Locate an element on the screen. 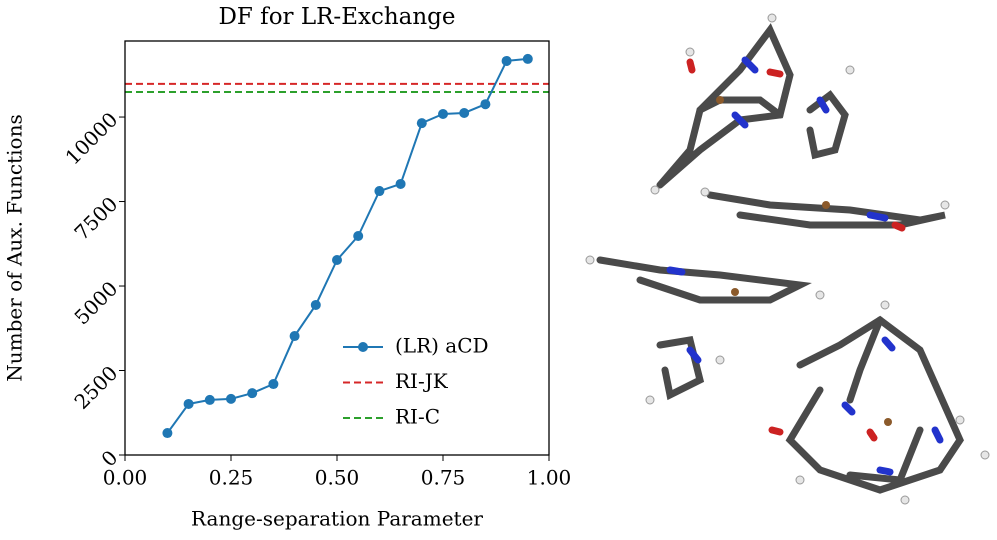  x-tick-label: 1.00 is located at coordinates (549, 478).